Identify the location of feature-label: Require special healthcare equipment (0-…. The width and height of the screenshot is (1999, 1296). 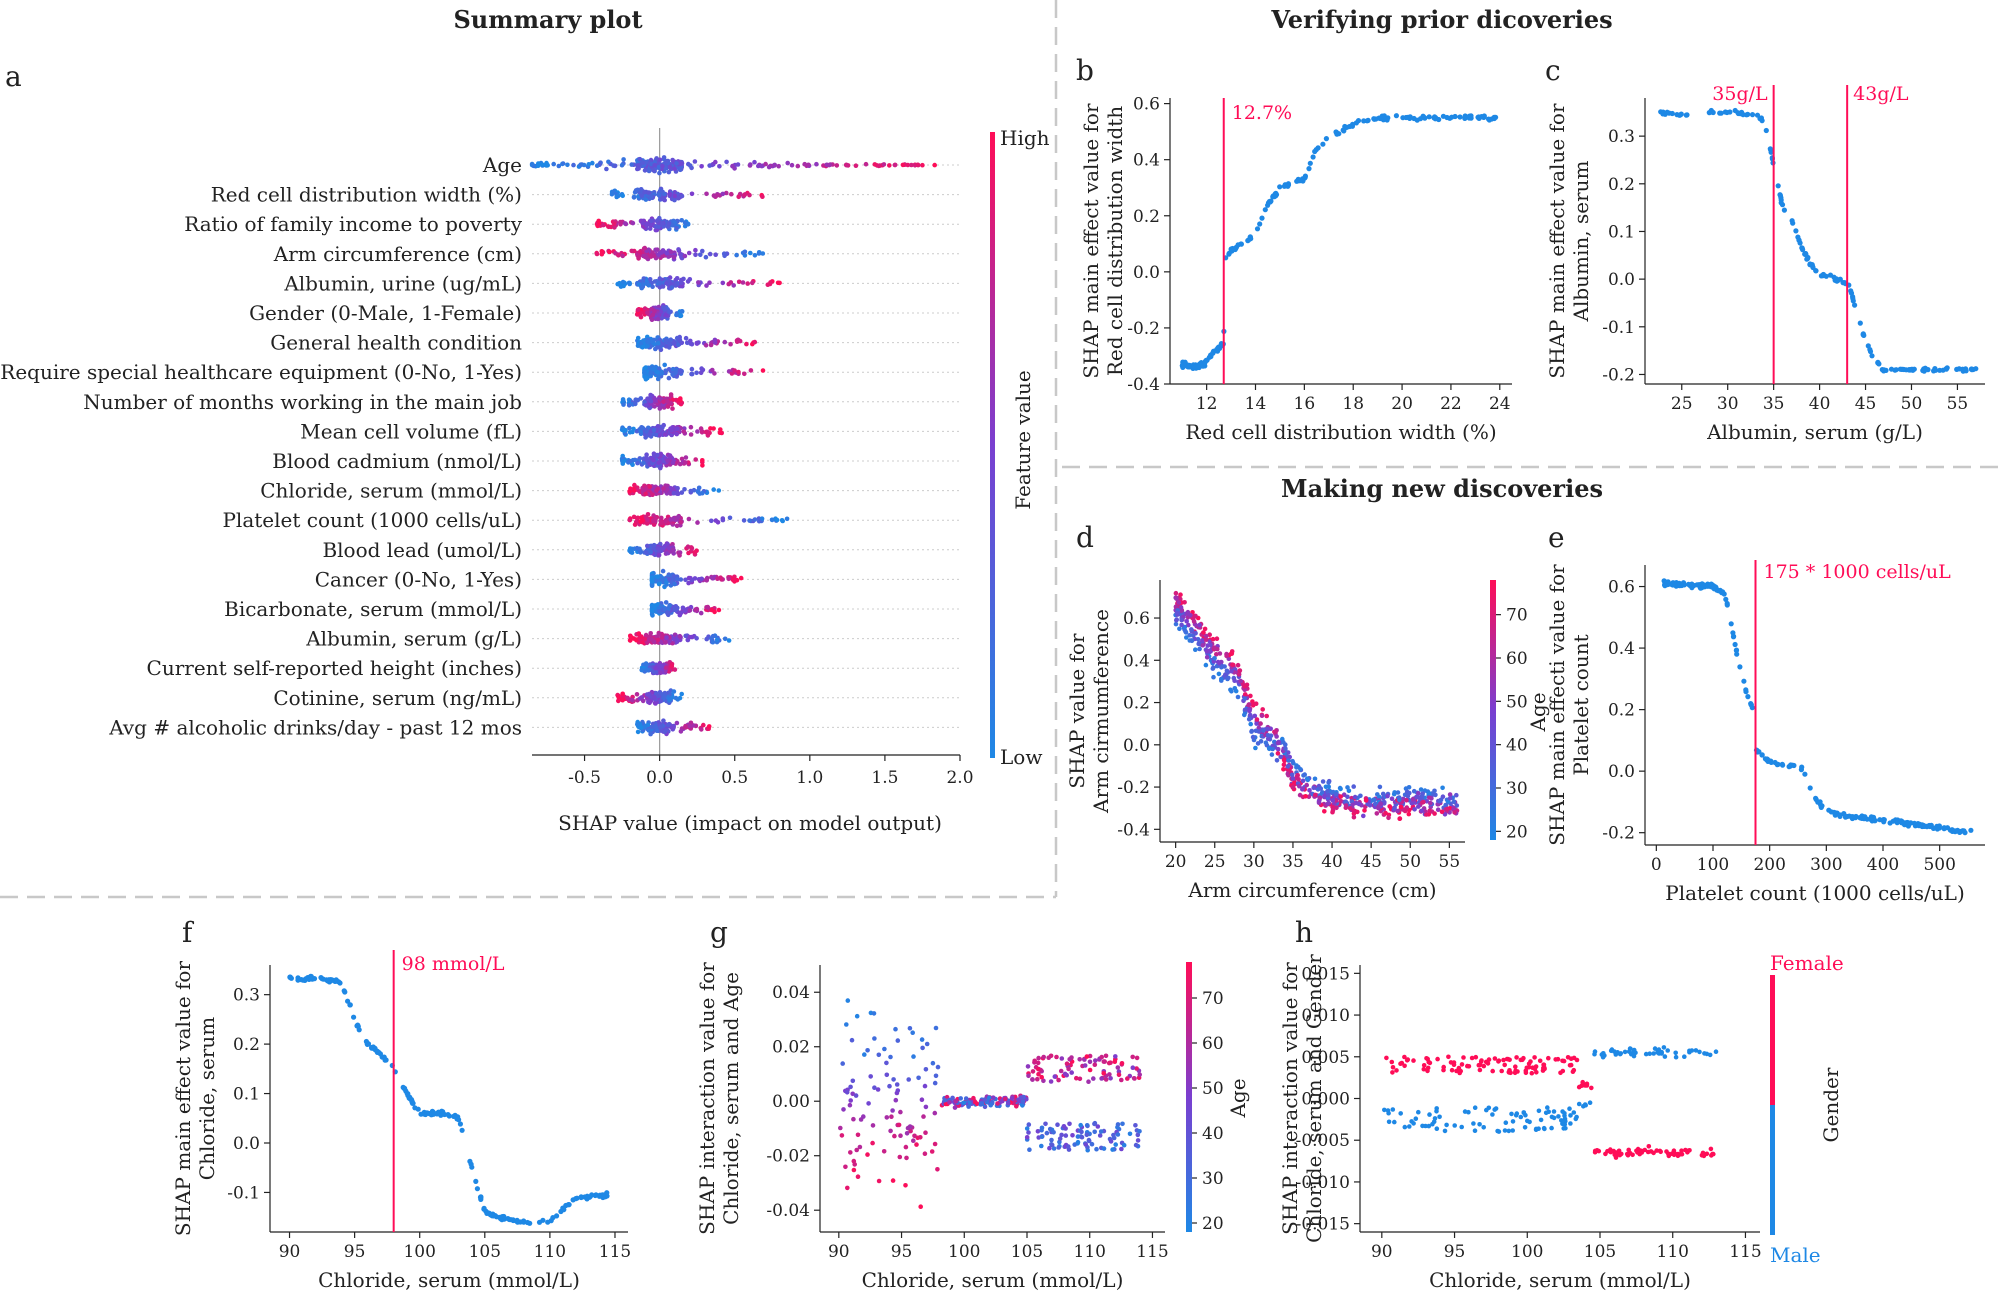
(261, 372).